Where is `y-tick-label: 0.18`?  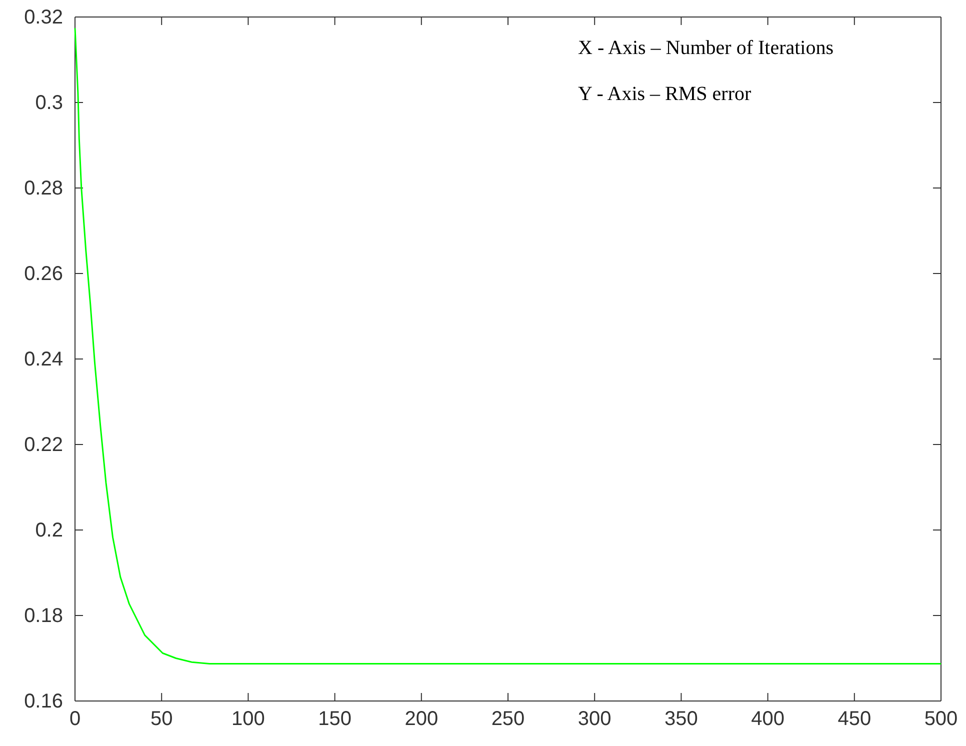 y-tick-label: 0.18 is located at coordinates (43, 615).